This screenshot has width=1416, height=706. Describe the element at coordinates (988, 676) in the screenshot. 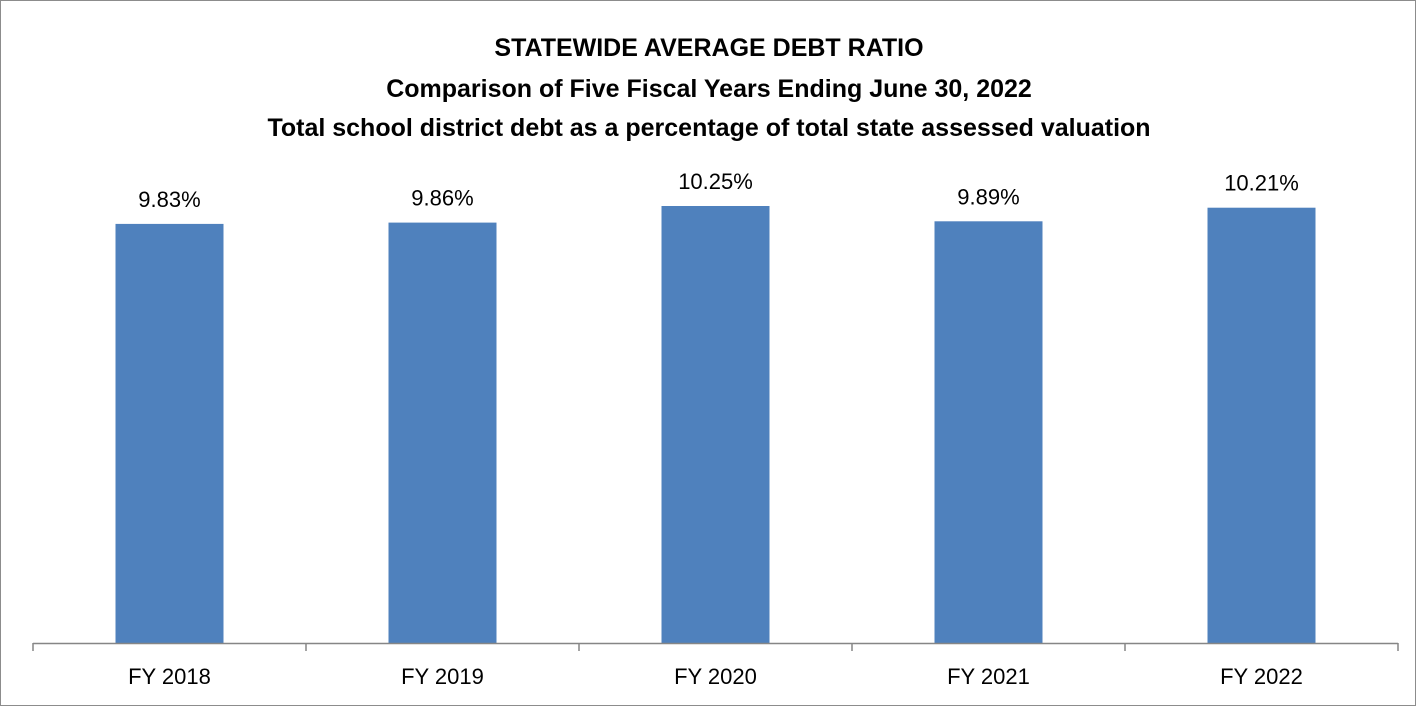

I see `x-tick-label: FY 2021` at that location.